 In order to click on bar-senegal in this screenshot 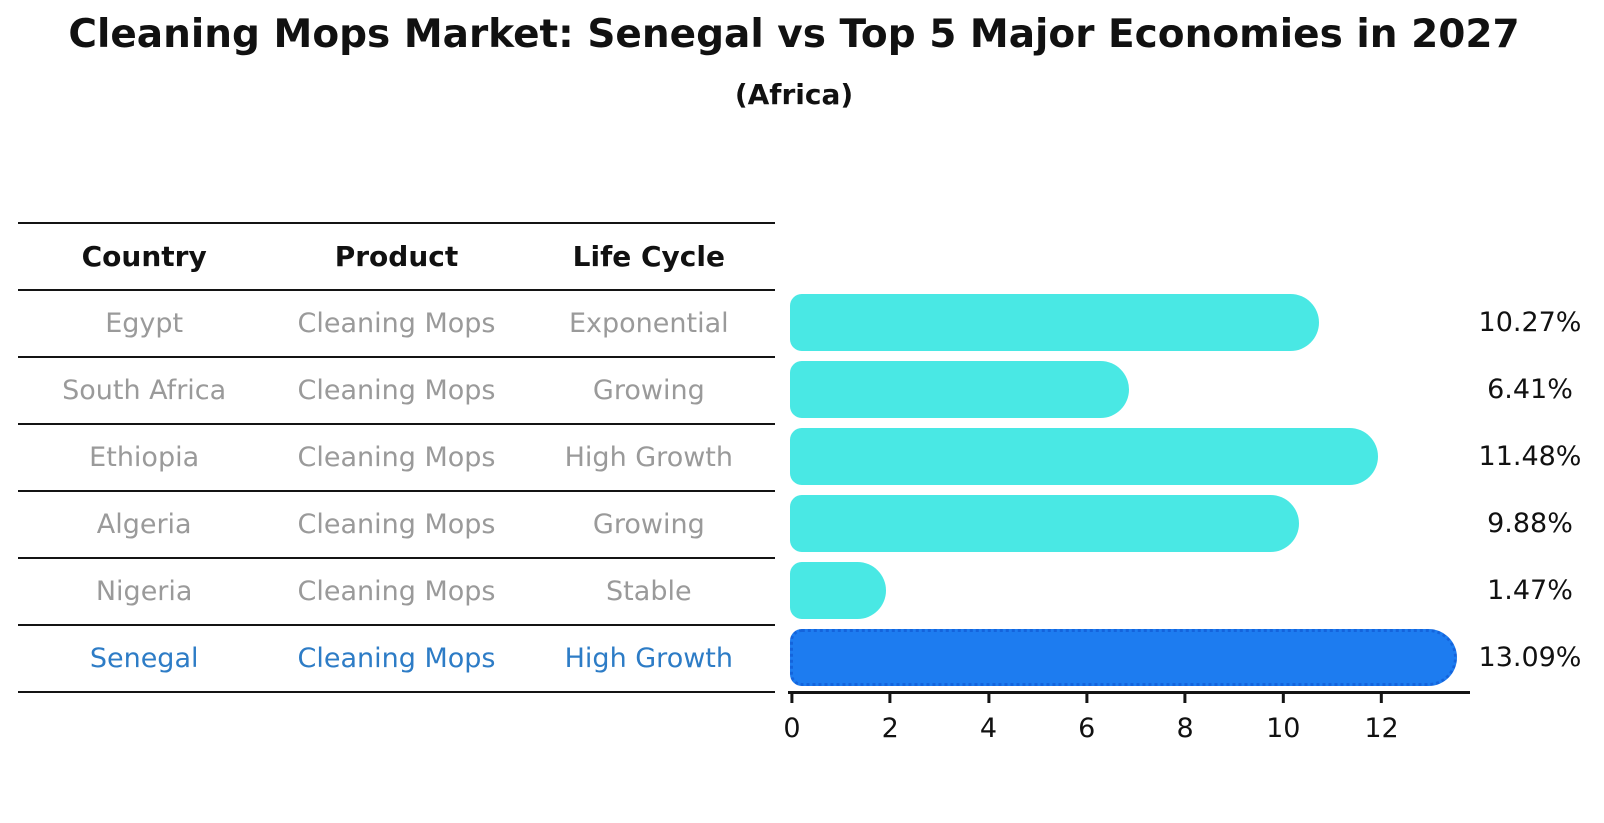, I will do `click(1124, 657)`.